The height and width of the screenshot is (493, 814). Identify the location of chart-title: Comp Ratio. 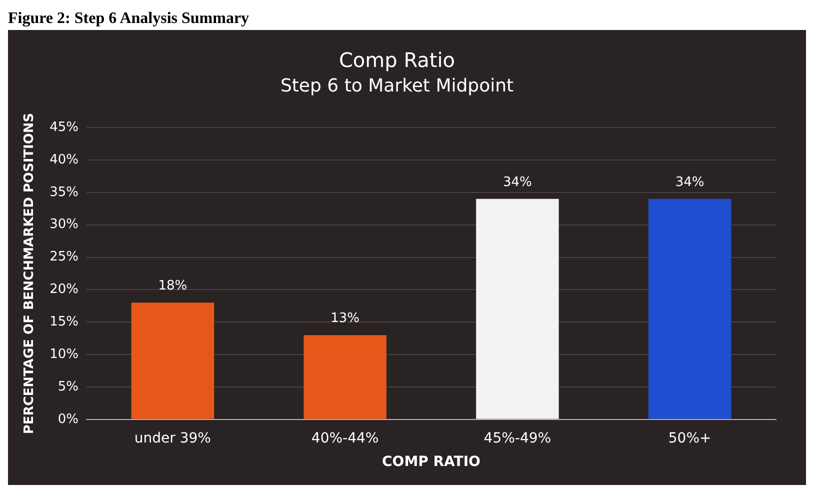
(397, 60).